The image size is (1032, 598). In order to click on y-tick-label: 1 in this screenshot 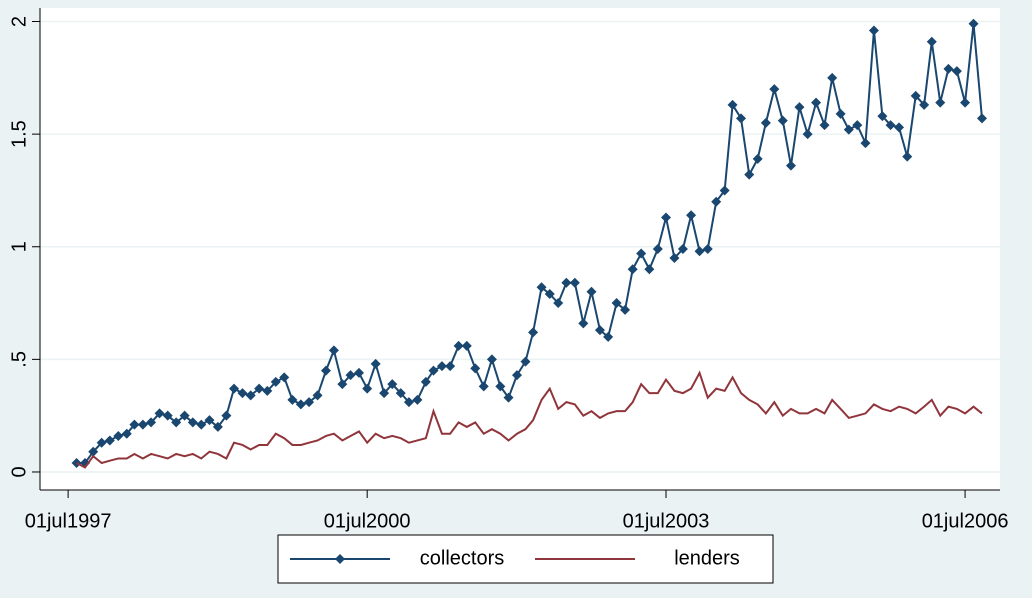, I will do `click(19, 246)`.